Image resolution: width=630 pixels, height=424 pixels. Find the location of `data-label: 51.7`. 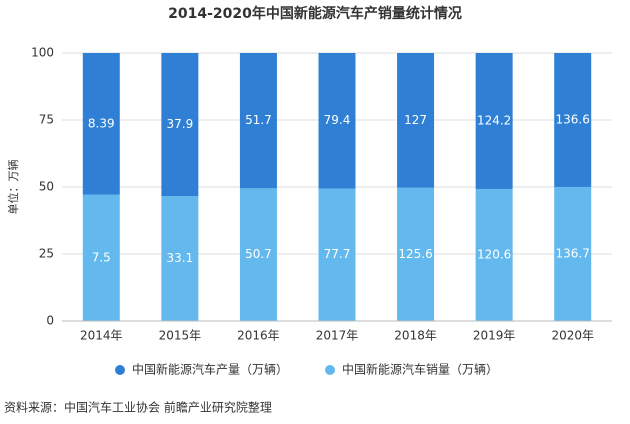

data-label: 51.7 is located at coordinates (258, 120).